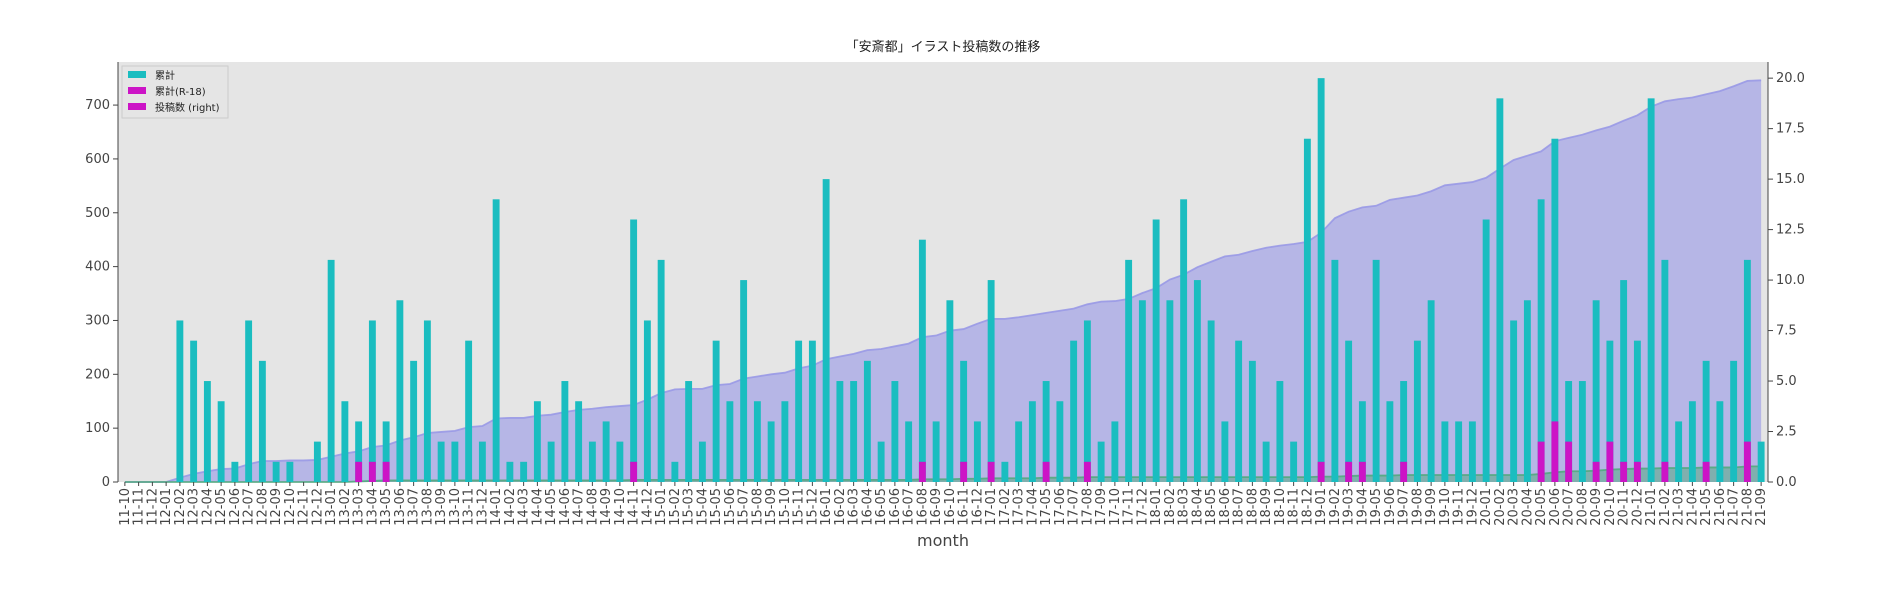  I want to click on x-tick-label: 21-02, so click(1665, 507).